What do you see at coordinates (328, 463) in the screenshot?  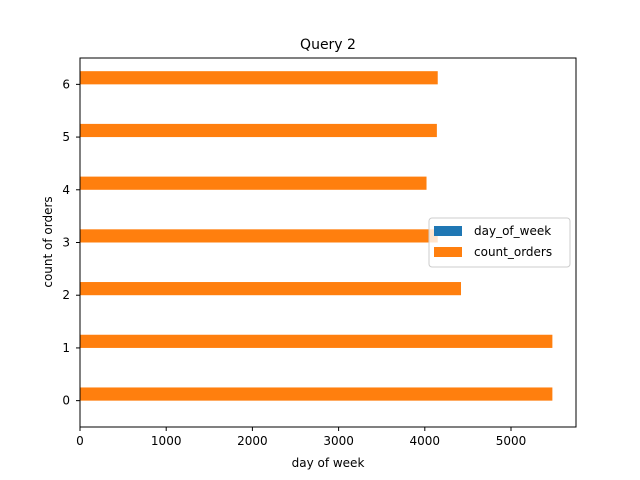 I see `x-axis-label: day of week` at bounding box center [328, 463].